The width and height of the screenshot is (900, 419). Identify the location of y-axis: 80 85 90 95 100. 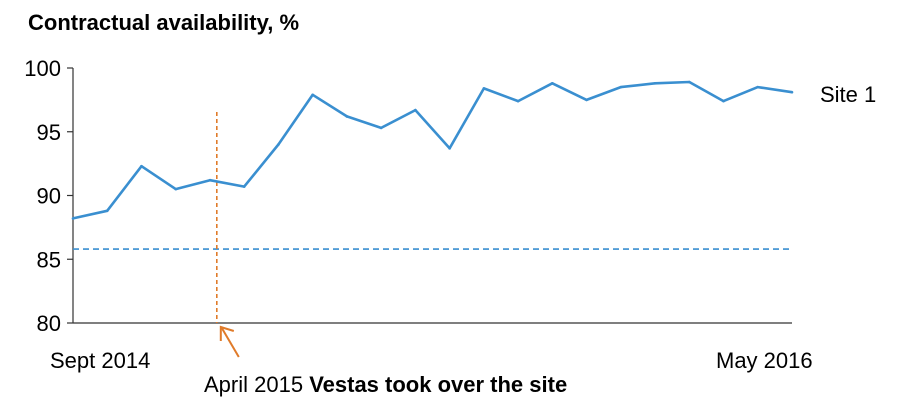
(49, 196).